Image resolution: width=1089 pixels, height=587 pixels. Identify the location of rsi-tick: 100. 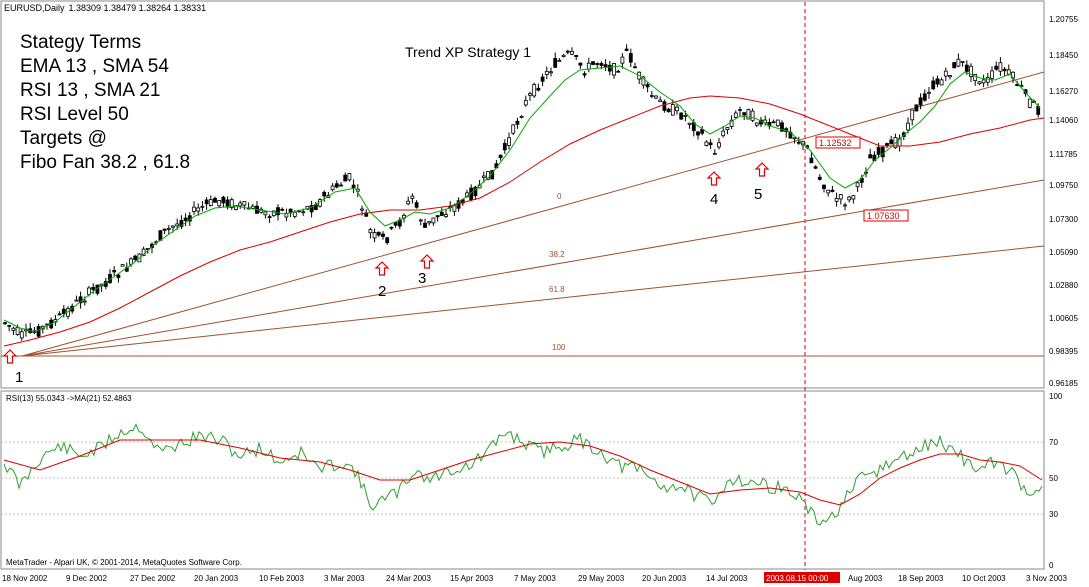
(1056, 396).